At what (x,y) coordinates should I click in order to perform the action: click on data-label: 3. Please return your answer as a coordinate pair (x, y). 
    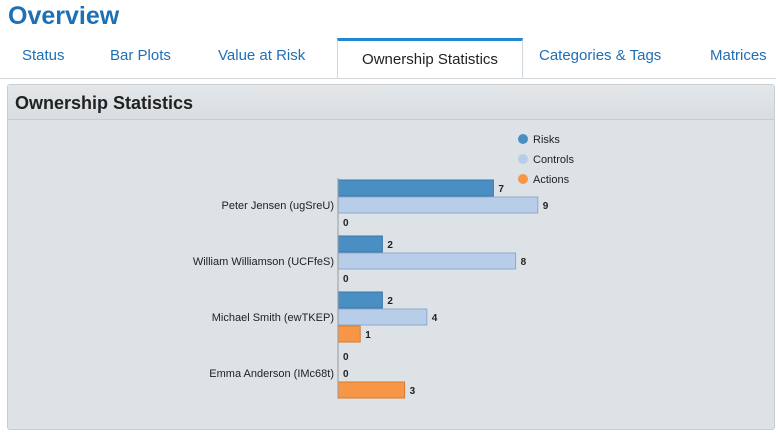
    Looking at the image, I should click on (413, 391).